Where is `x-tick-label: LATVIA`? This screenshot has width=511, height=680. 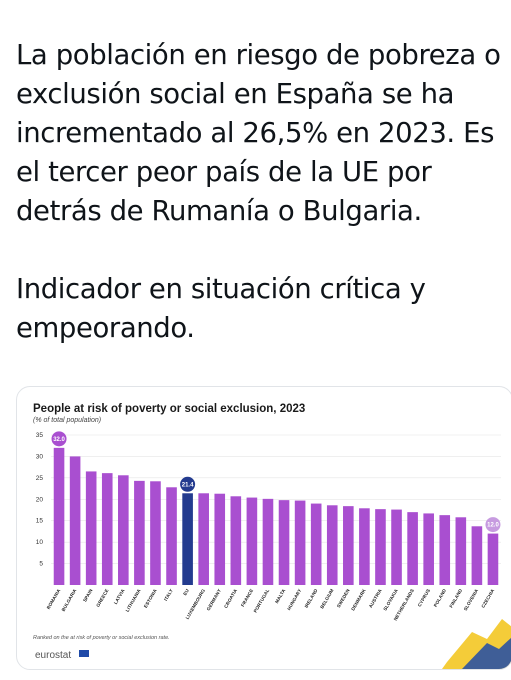
x-tick-label: LATVIA is located at coordinates (119, 597).